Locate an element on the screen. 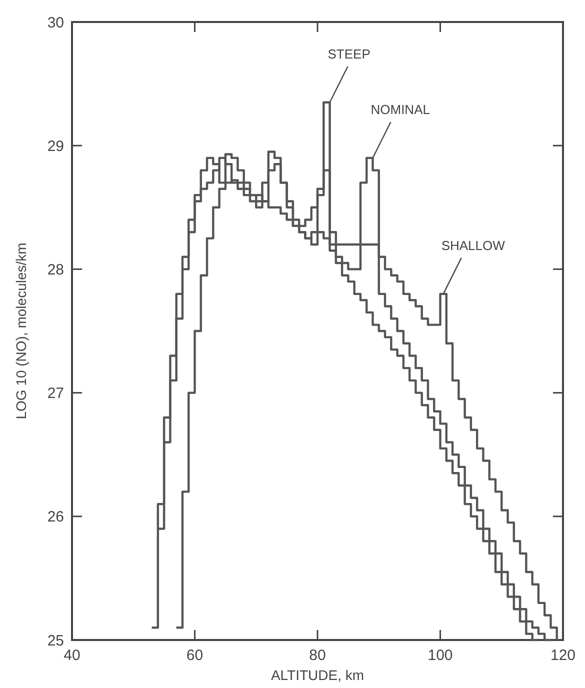 Image resolution: width=585 pixels, height=688 pixels. y-tick-label: 26 is located at coordinates (55, 517).